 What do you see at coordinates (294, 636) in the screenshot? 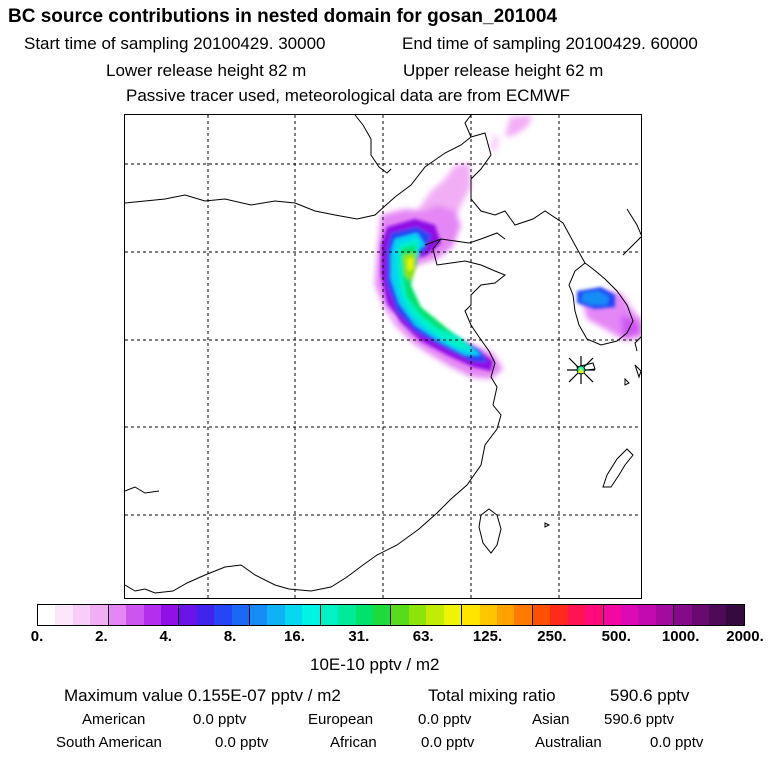
I see `color-scale-tick-label: 16.` at bounding box center [294, 636].